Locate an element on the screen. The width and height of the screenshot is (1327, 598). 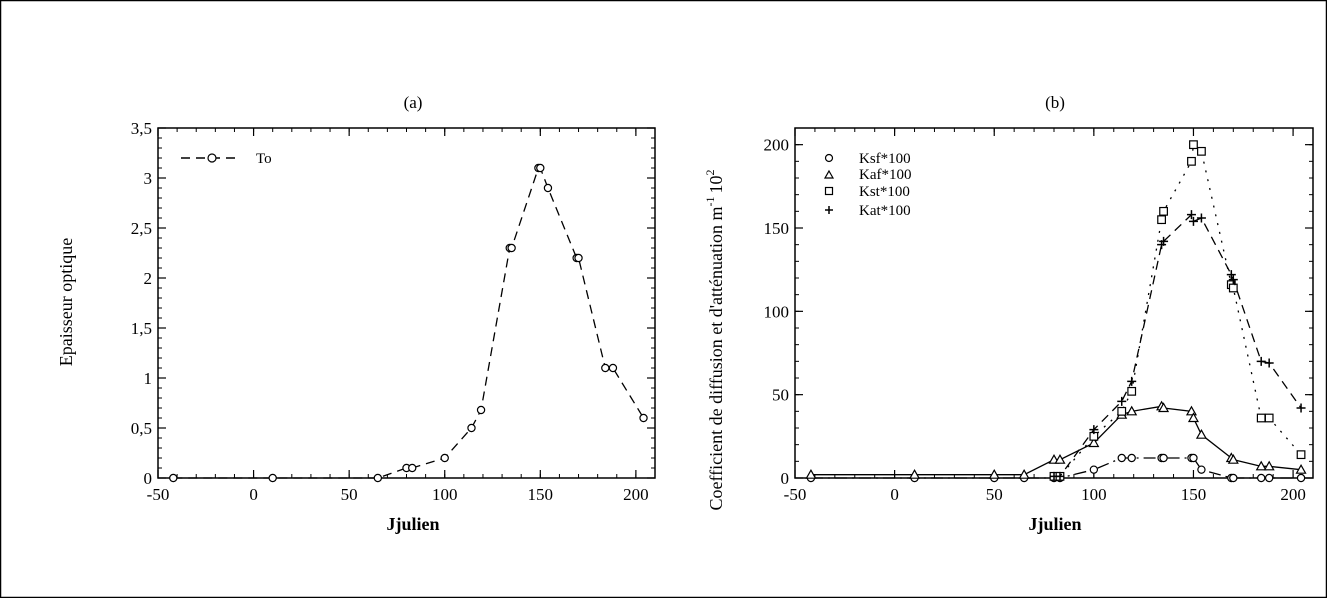
x-tick-label-b: 100 is located at coordinates (1094, 494).